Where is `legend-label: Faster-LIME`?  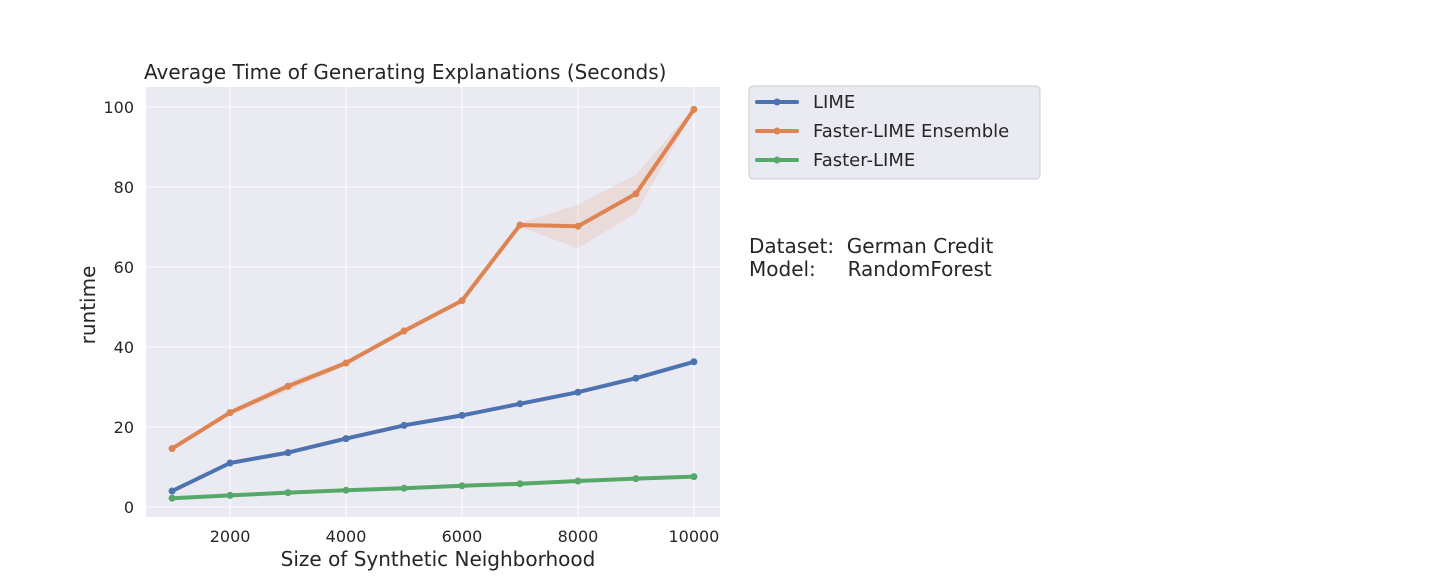
legend-label: Faster-LIME is located at coordinates (864, 160).